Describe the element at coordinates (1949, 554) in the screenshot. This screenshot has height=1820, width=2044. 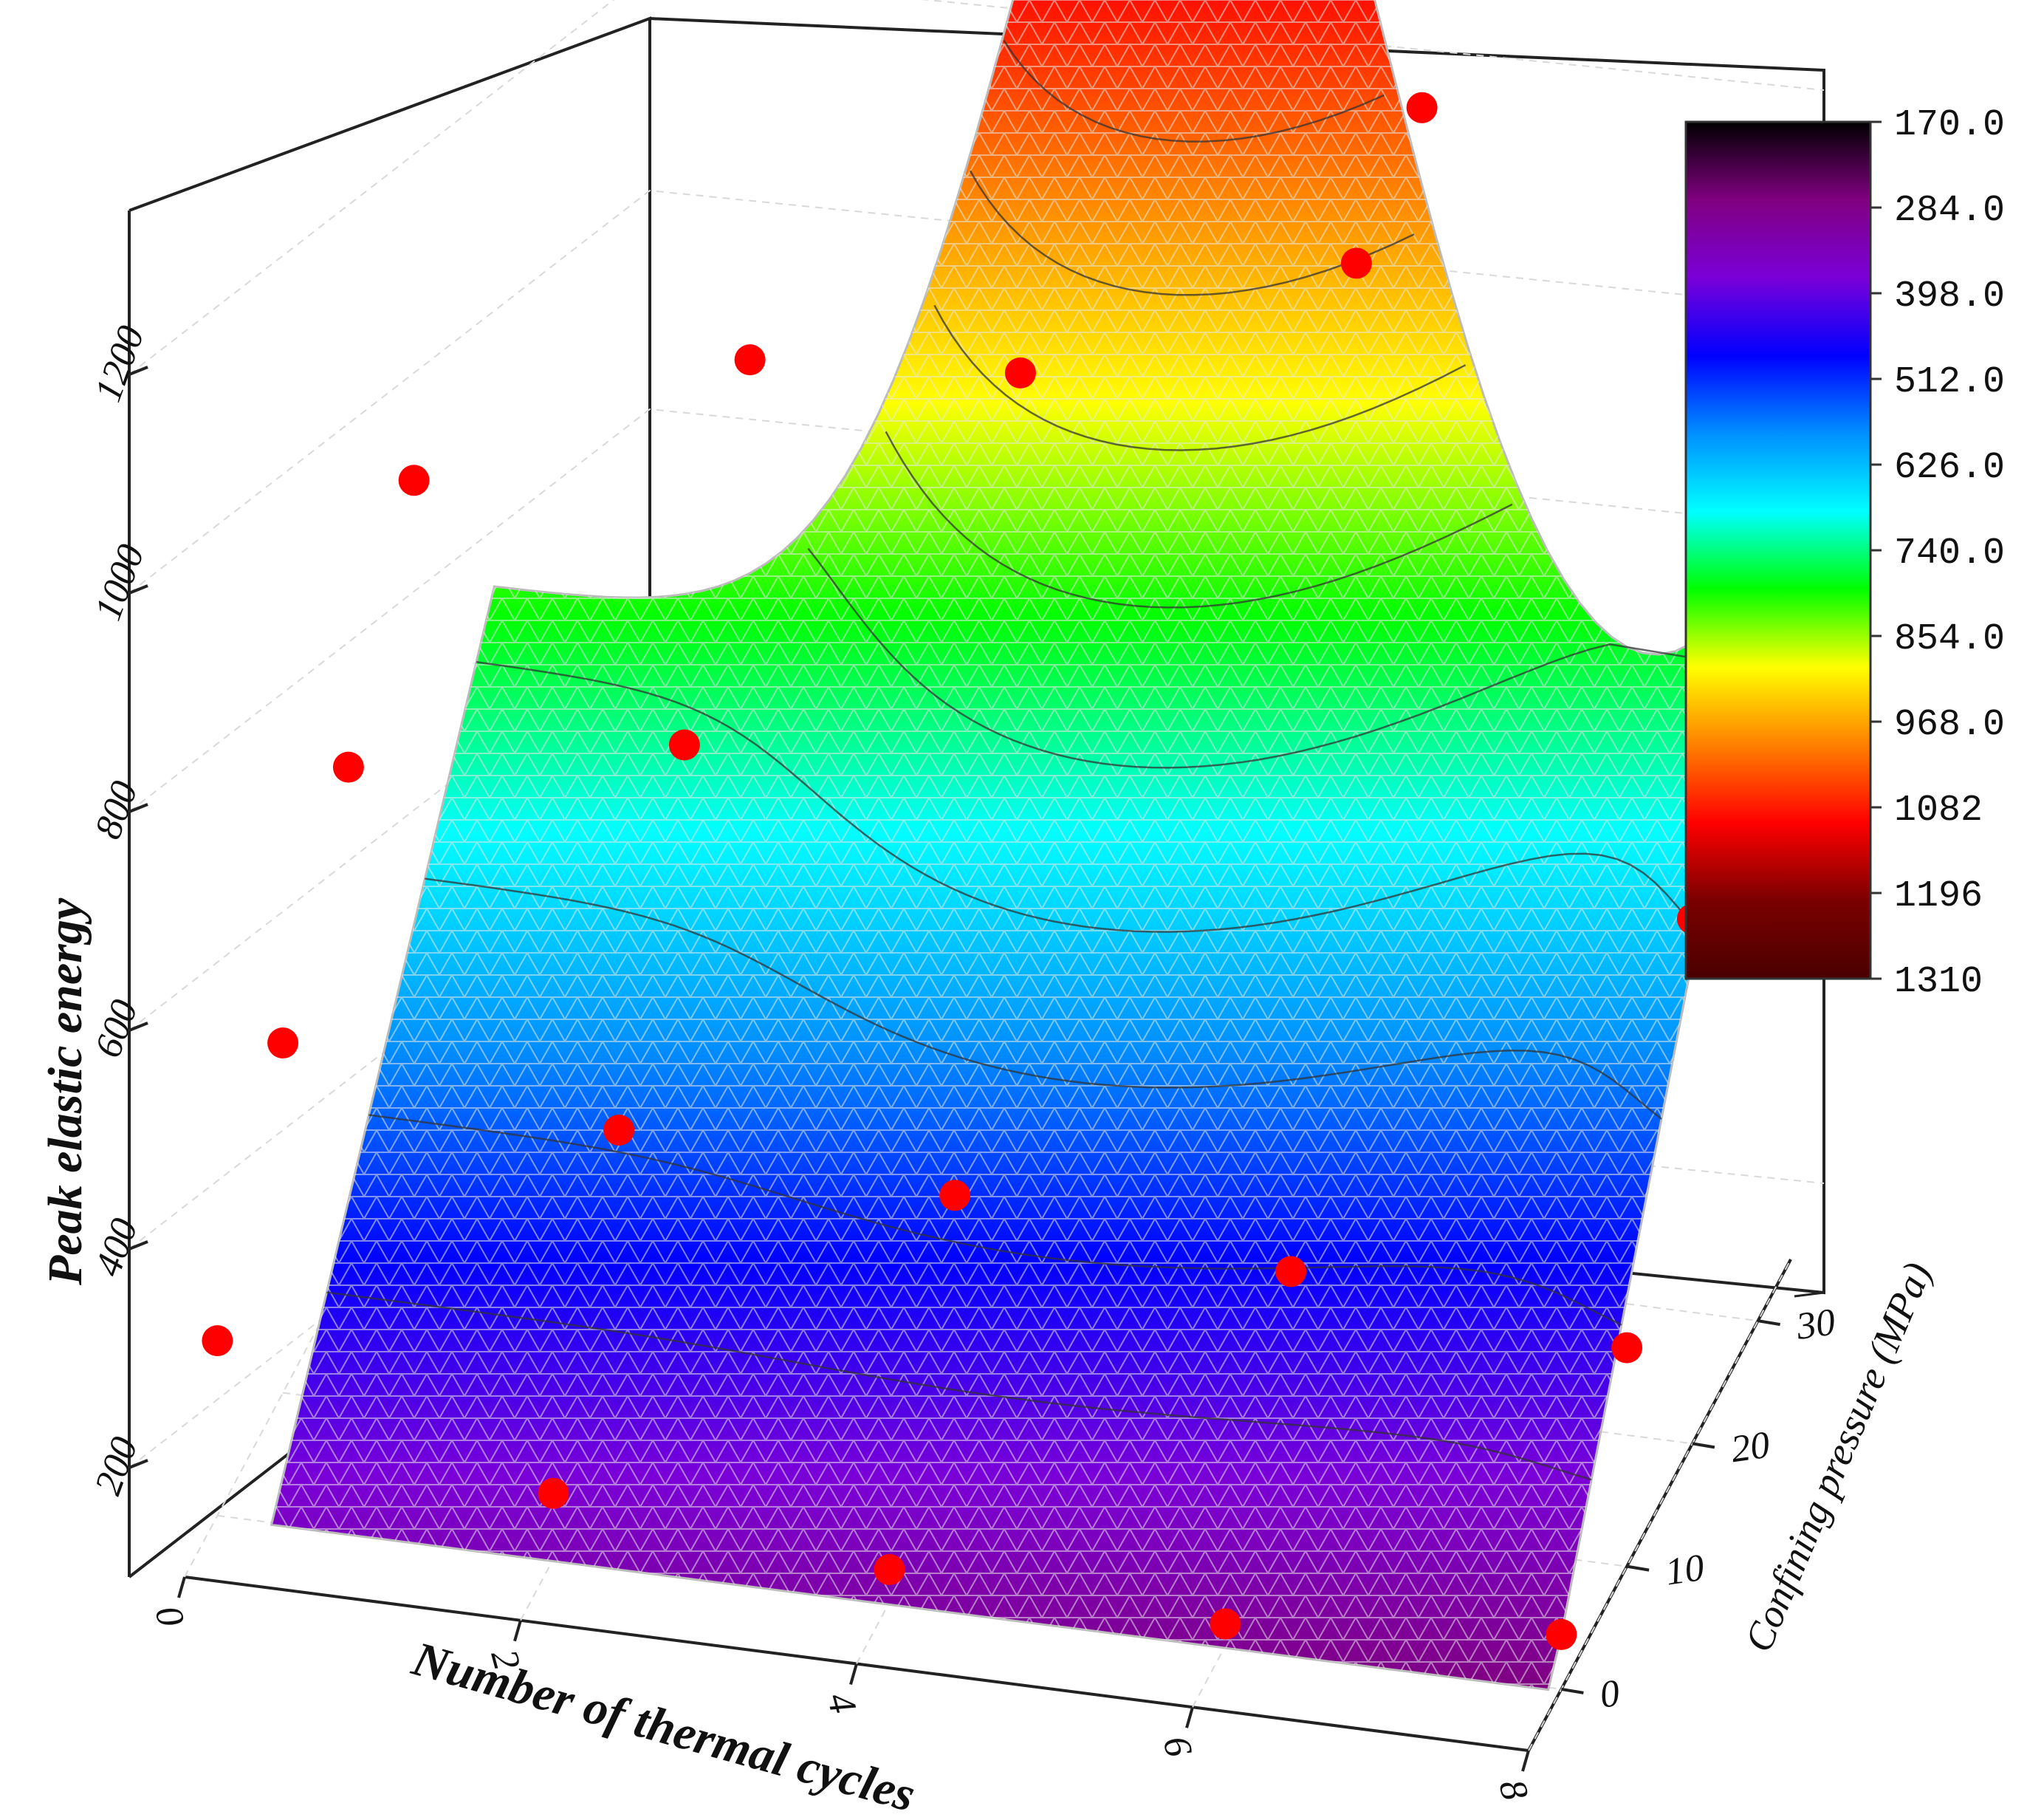
I see `colorbar-label: 740.0` at that location.